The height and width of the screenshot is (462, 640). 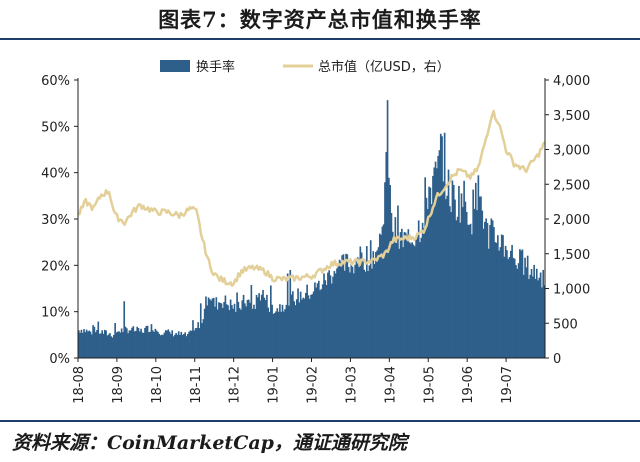 I want to click on source-divider, so click(x=320, y=421).